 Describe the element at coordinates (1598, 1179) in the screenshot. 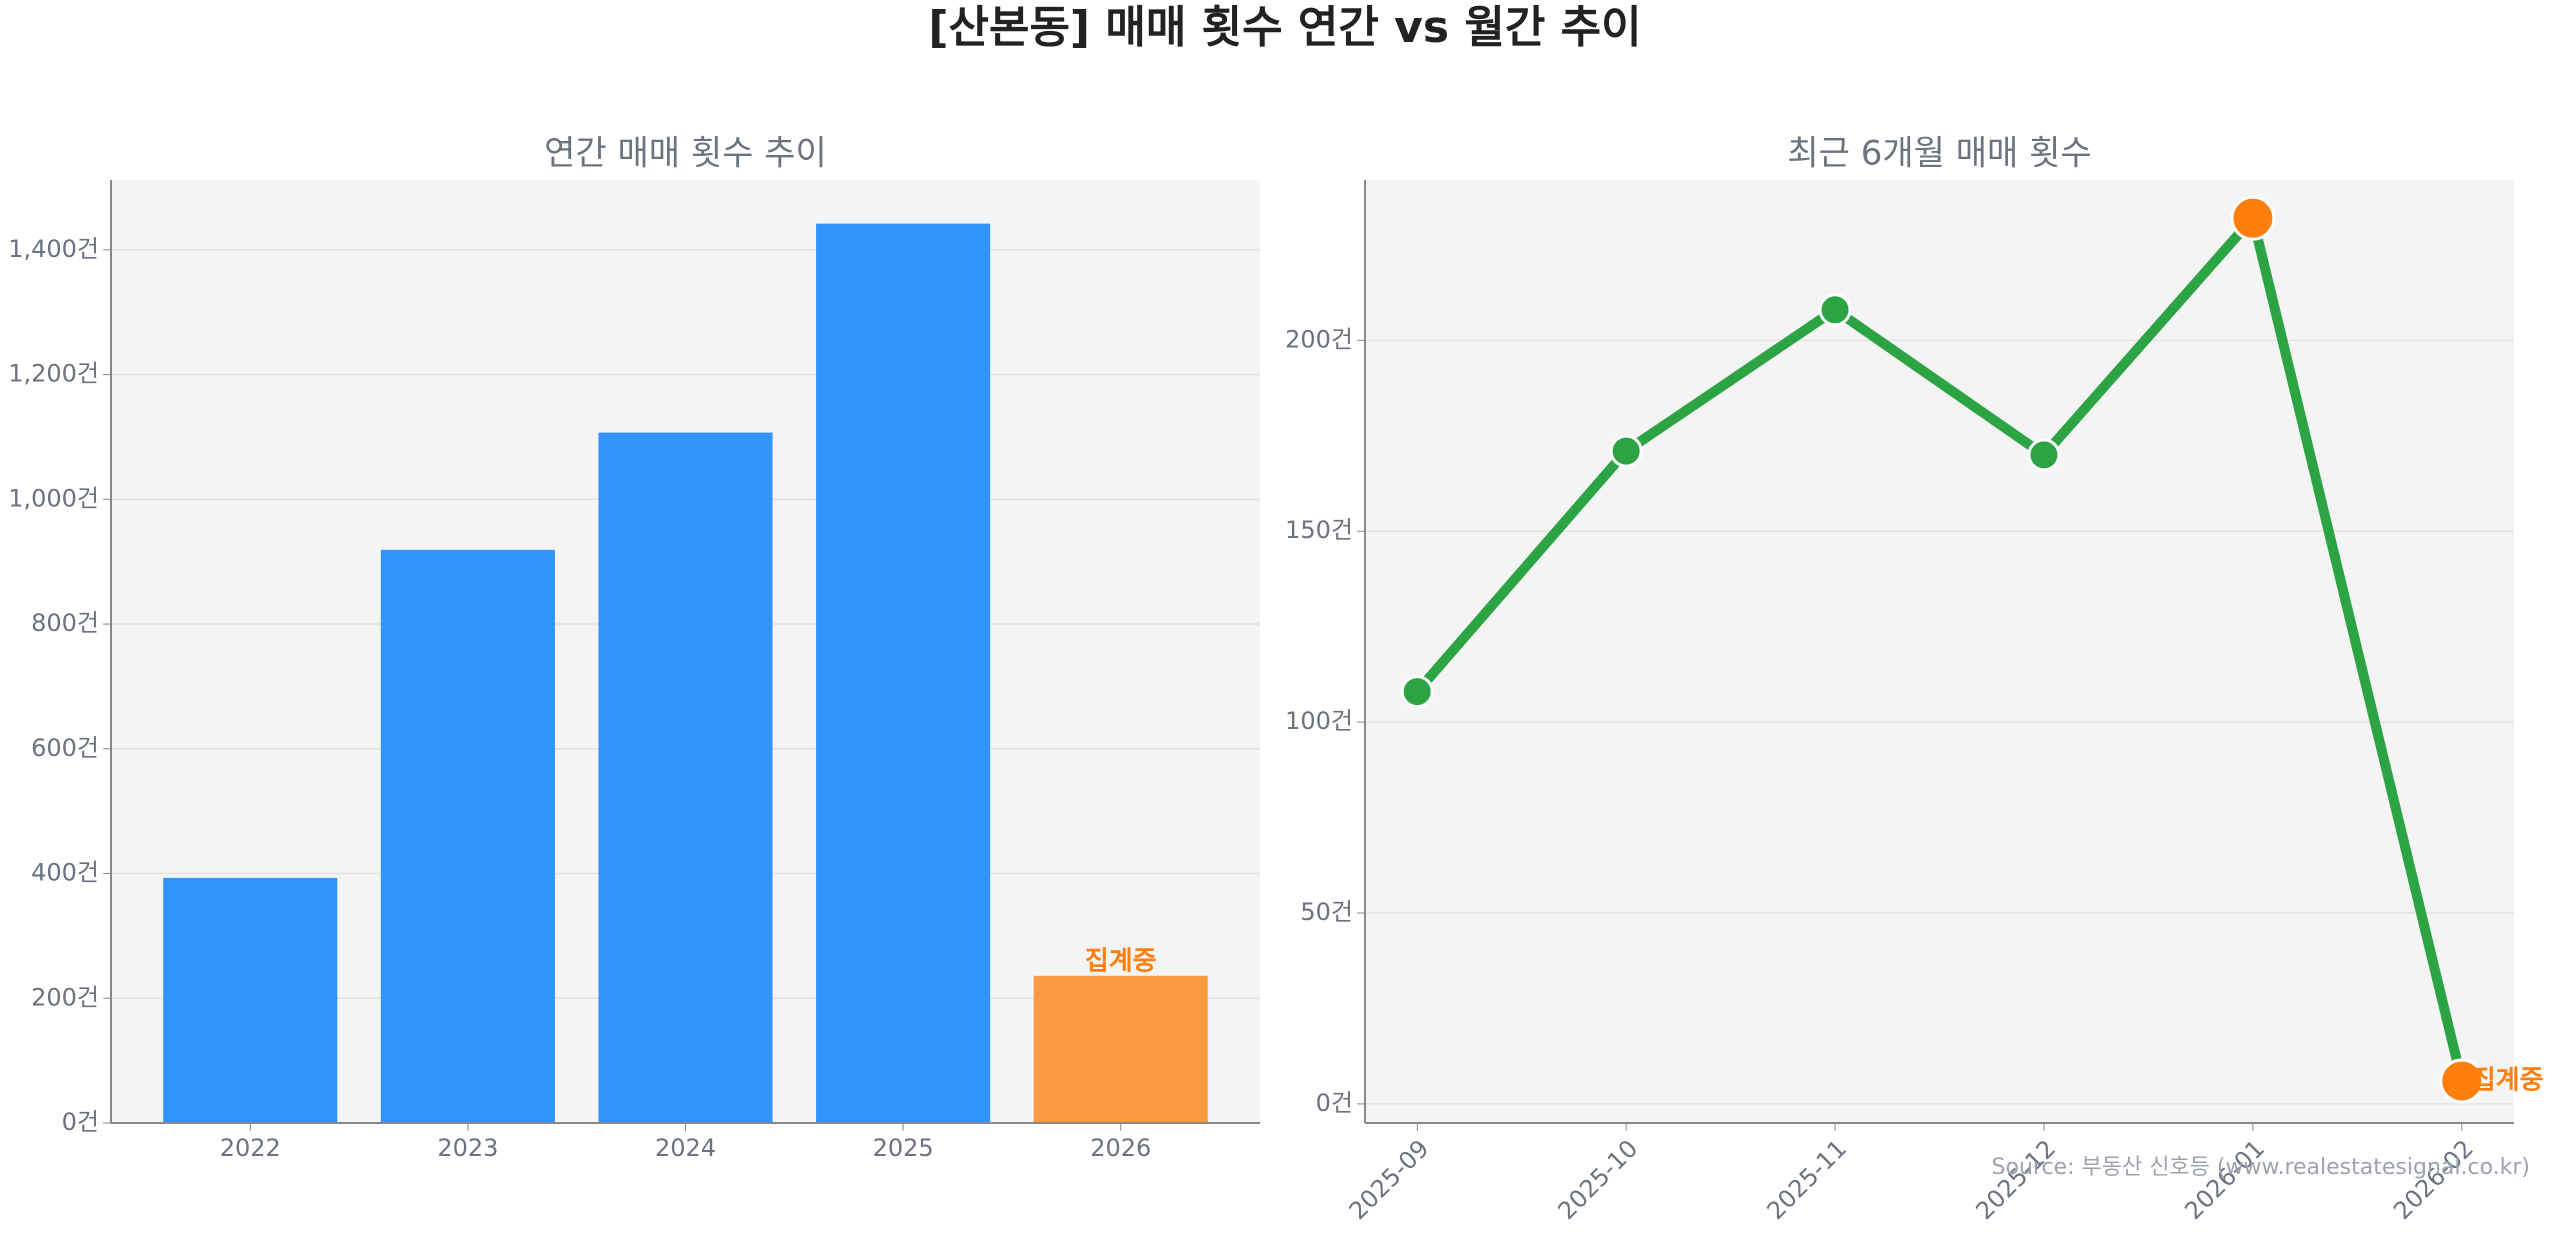

I see `x-tick-label: 2025-10` at that location.